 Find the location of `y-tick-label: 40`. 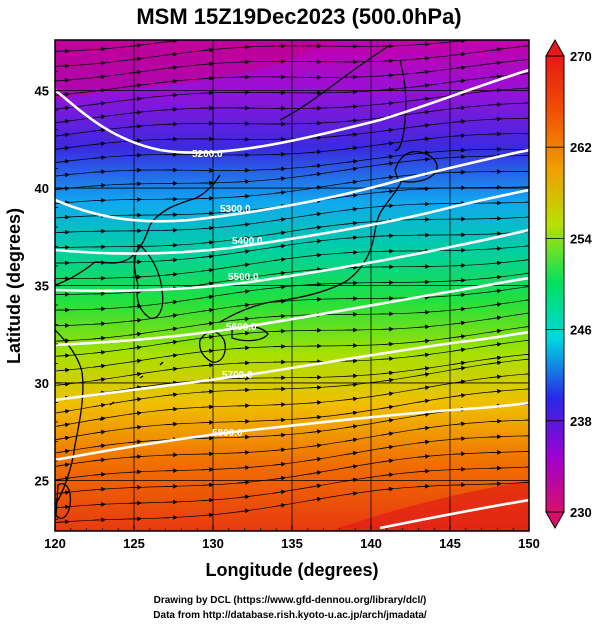

y-tick-label: 40 is located at coordinates (42, 188).